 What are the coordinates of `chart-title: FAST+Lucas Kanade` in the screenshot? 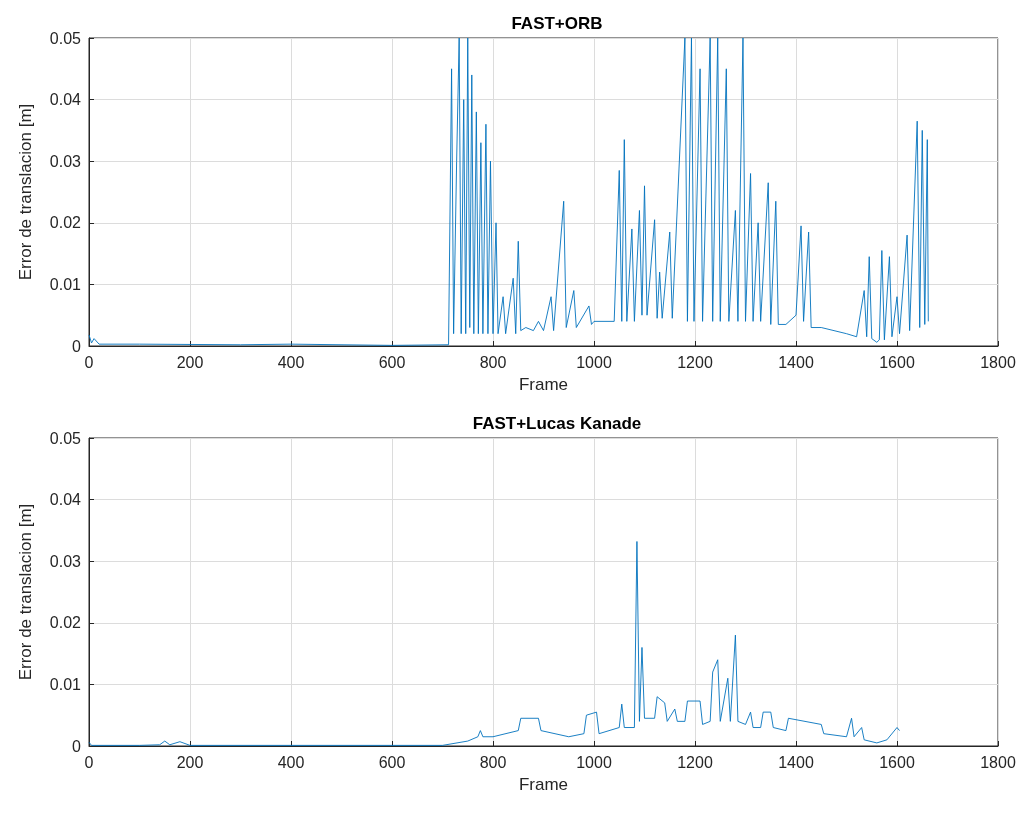 It's located at (557, 423).